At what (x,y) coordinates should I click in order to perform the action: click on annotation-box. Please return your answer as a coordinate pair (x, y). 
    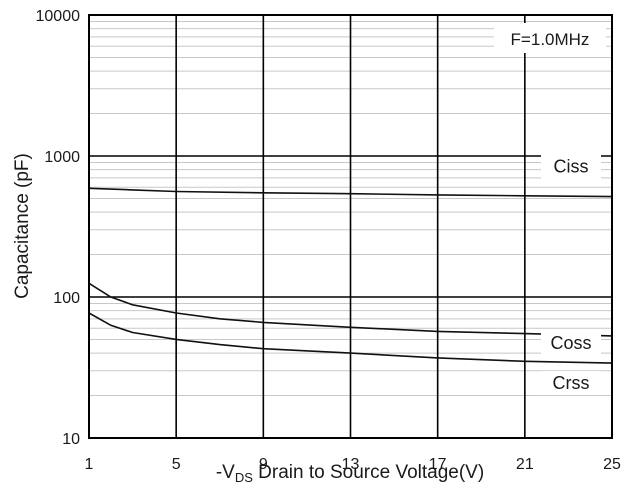
    Looking at the image, I should click on (550, 38).